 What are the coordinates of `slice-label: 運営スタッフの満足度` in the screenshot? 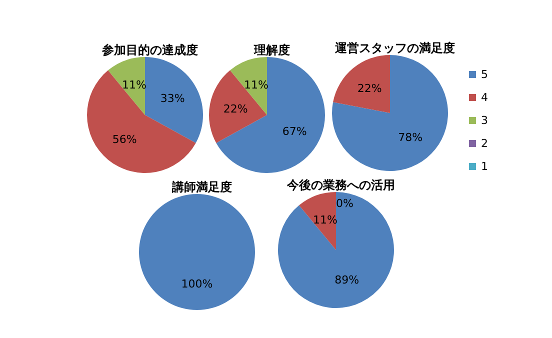 It's located at (394, 48).